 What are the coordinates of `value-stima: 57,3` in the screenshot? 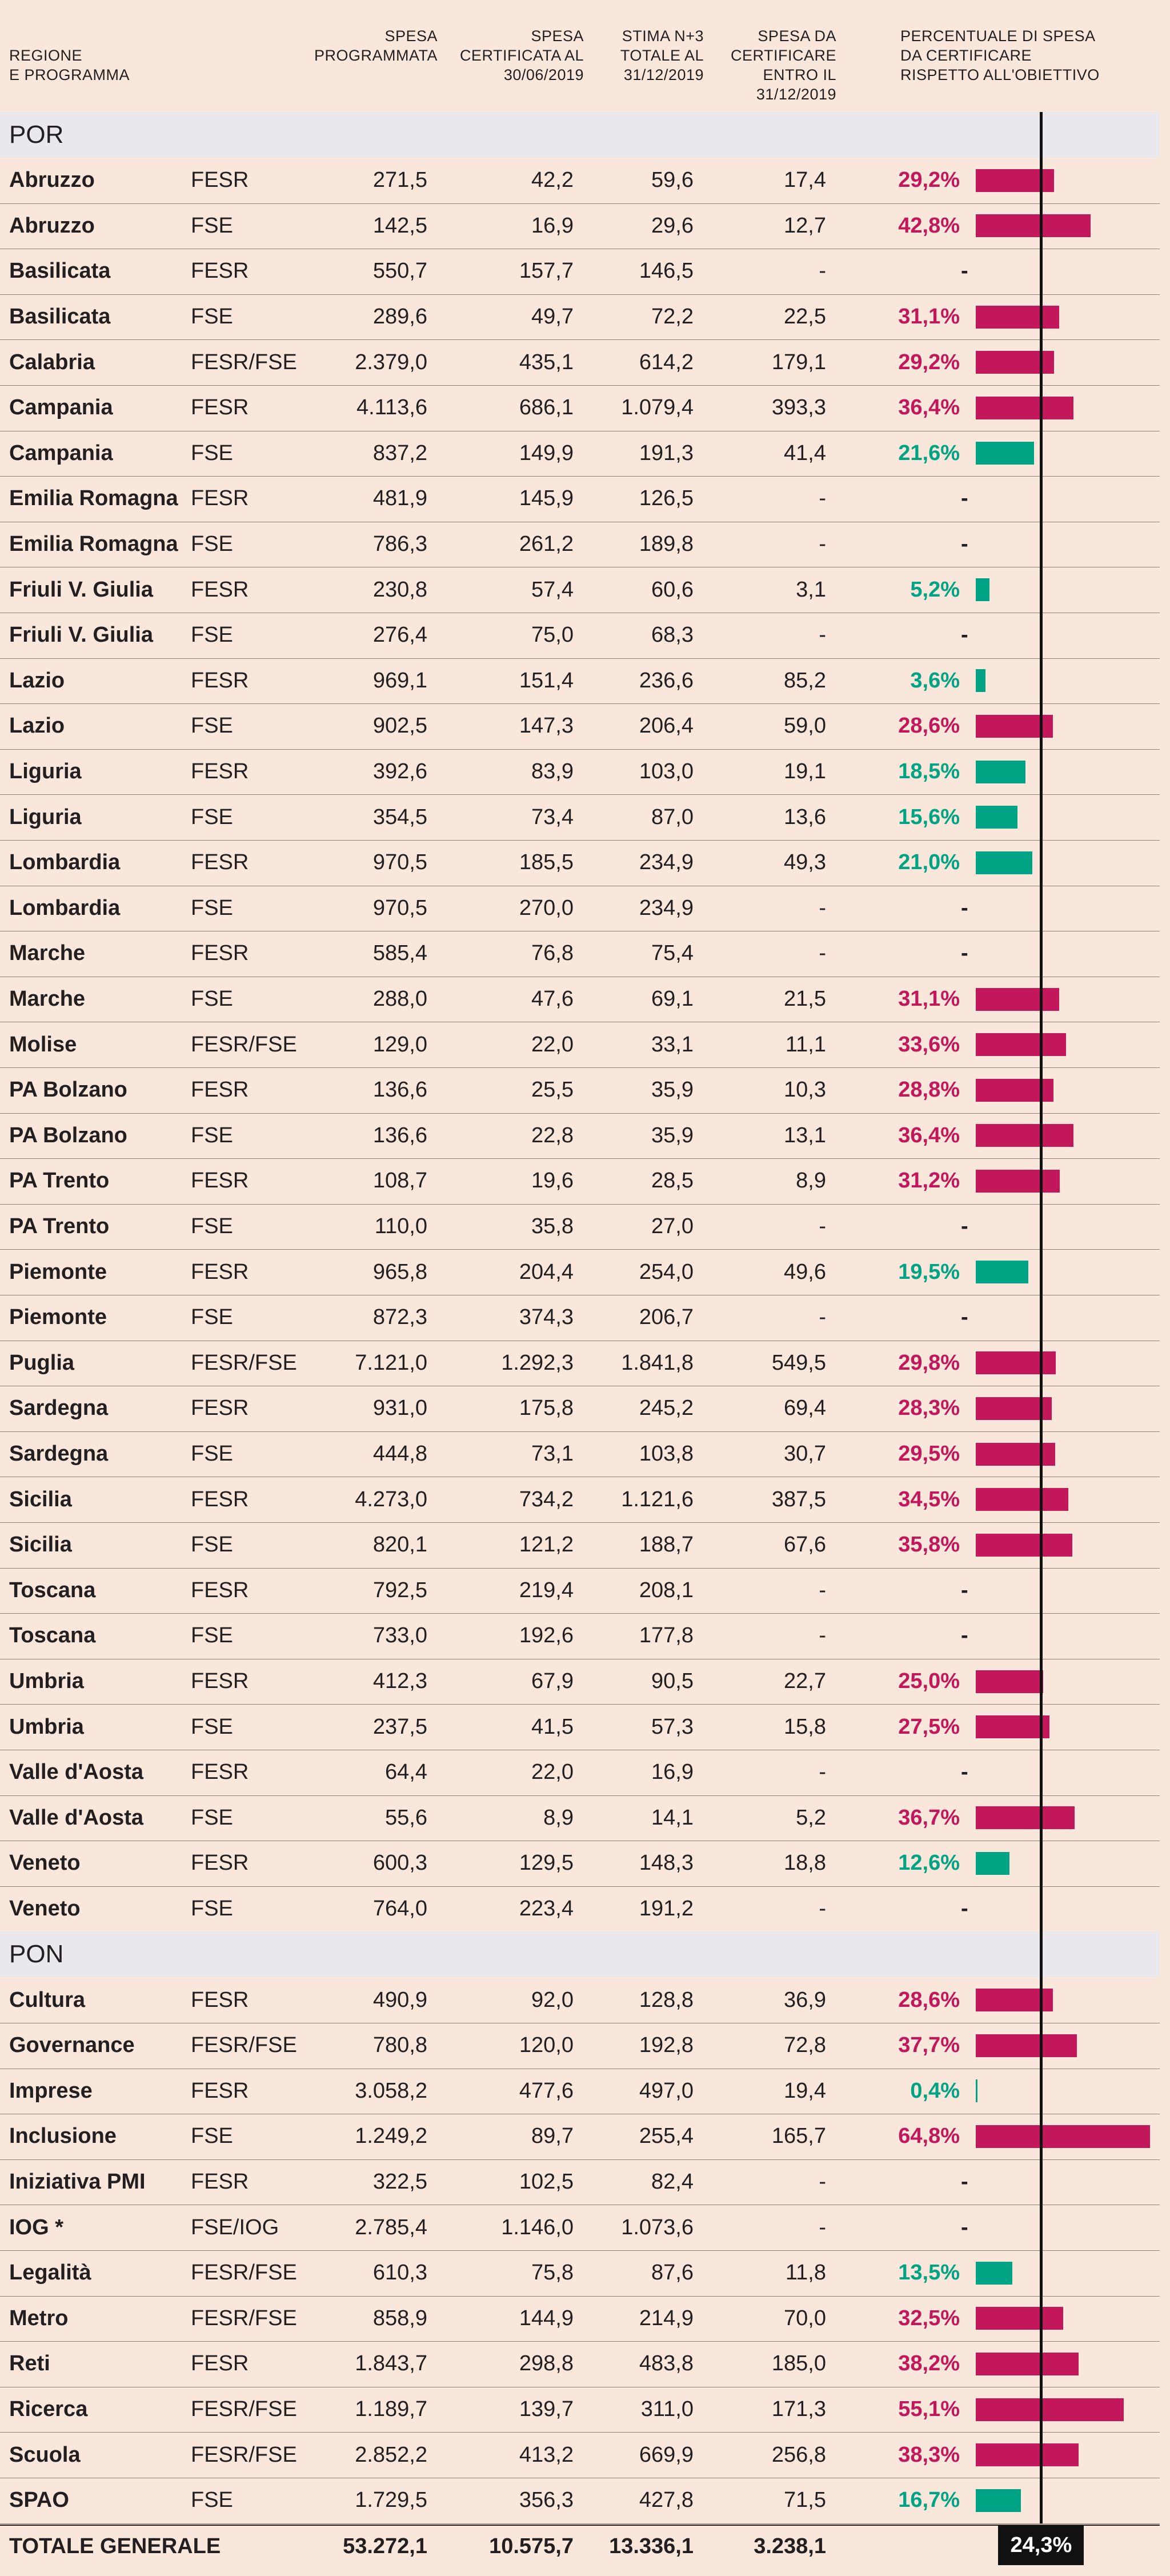 It's located at (672, 1726).